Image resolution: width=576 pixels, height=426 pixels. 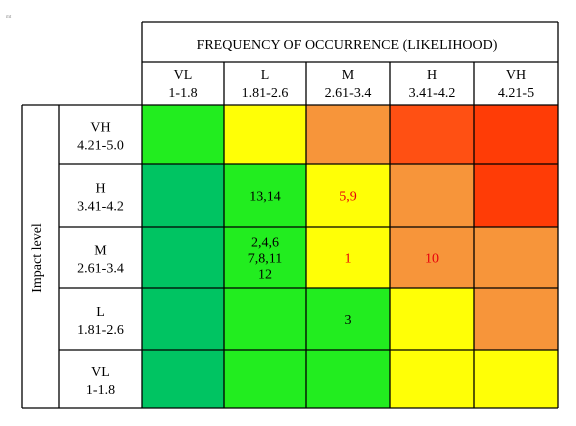 What do you see at coordinates (100, 251) in the screenshot?
I see `row-header-code: M` at bounding box center [100, 251].